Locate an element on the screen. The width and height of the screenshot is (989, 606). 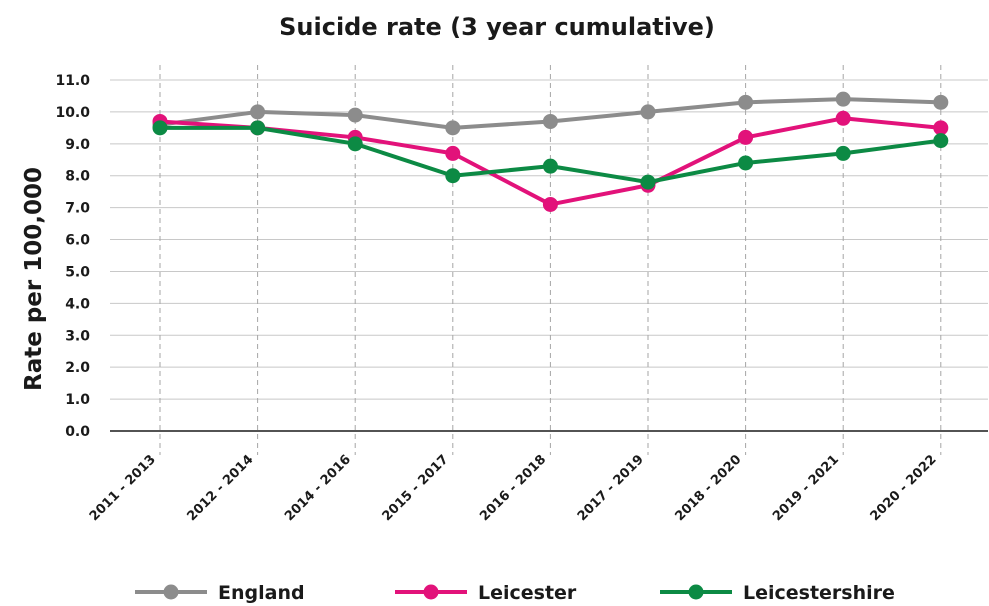
y-tick-label: 9.0 is located at coordinates (77, 145).